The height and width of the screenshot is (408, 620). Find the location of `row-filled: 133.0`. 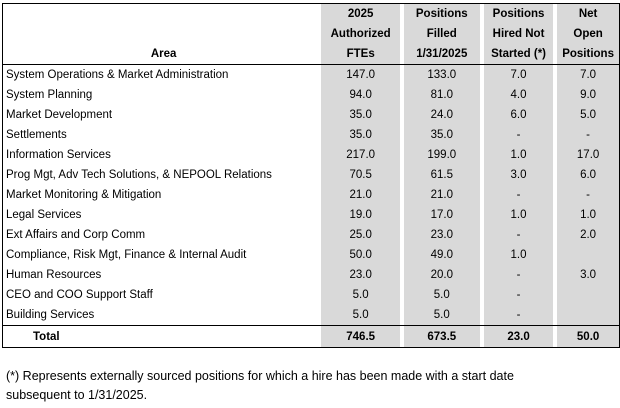

row-filled: 133.0 is located at coordinates (441, 74).